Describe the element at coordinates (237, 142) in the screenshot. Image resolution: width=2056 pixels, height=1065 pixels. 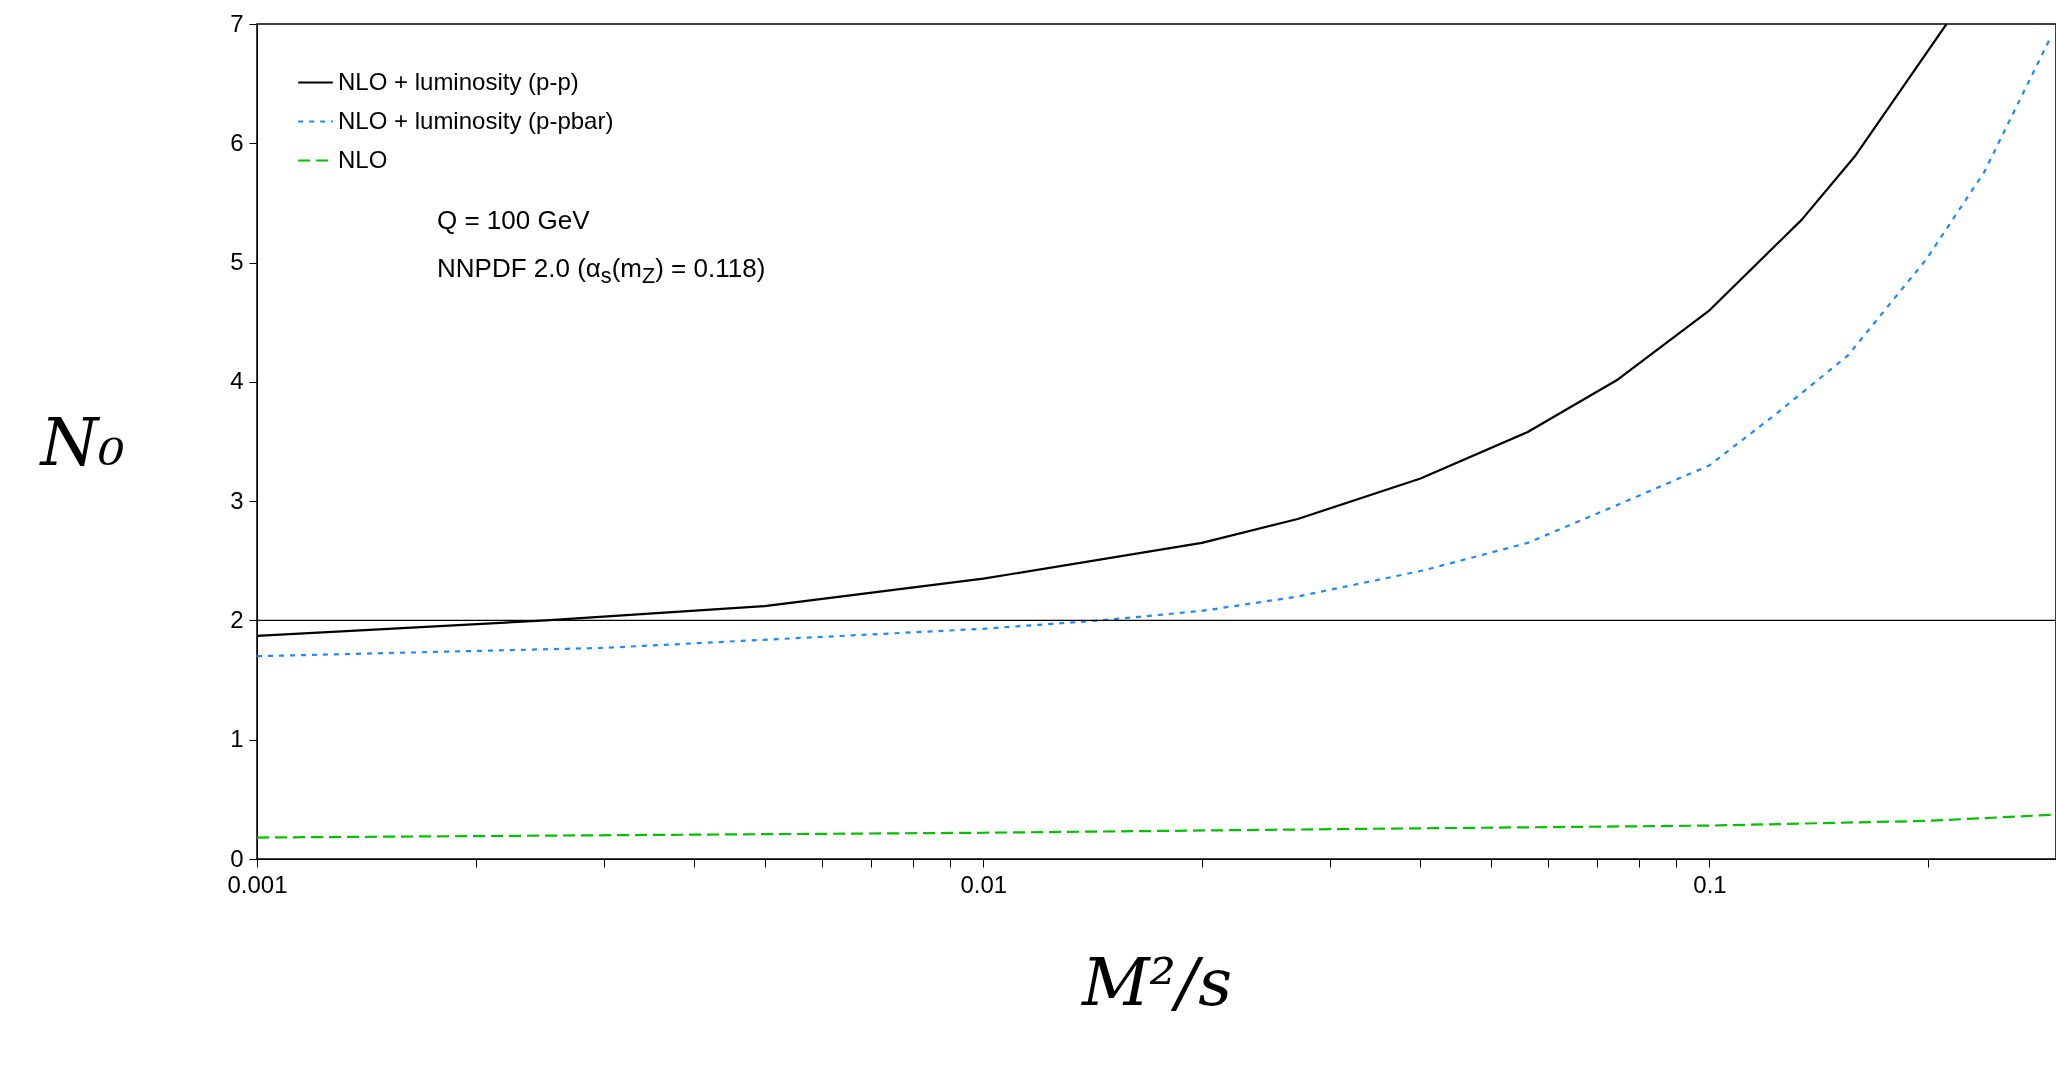
I see `y-tick-label: 6` at that location.